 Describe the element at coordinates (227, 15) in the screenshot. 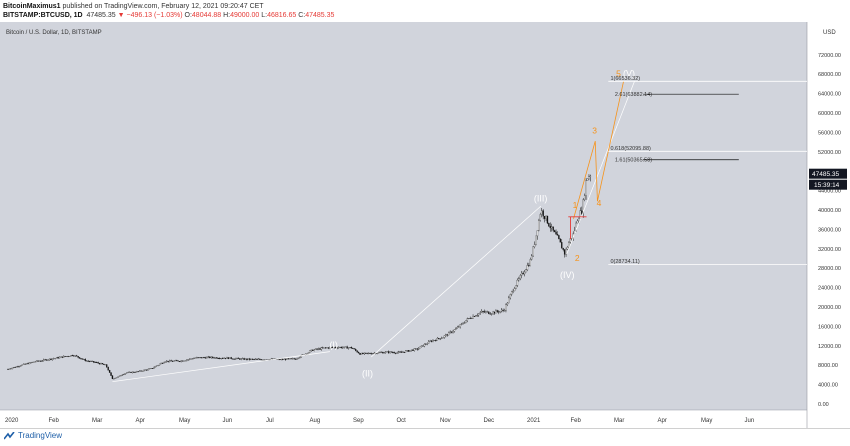

I see `high-label: H:` at that location.